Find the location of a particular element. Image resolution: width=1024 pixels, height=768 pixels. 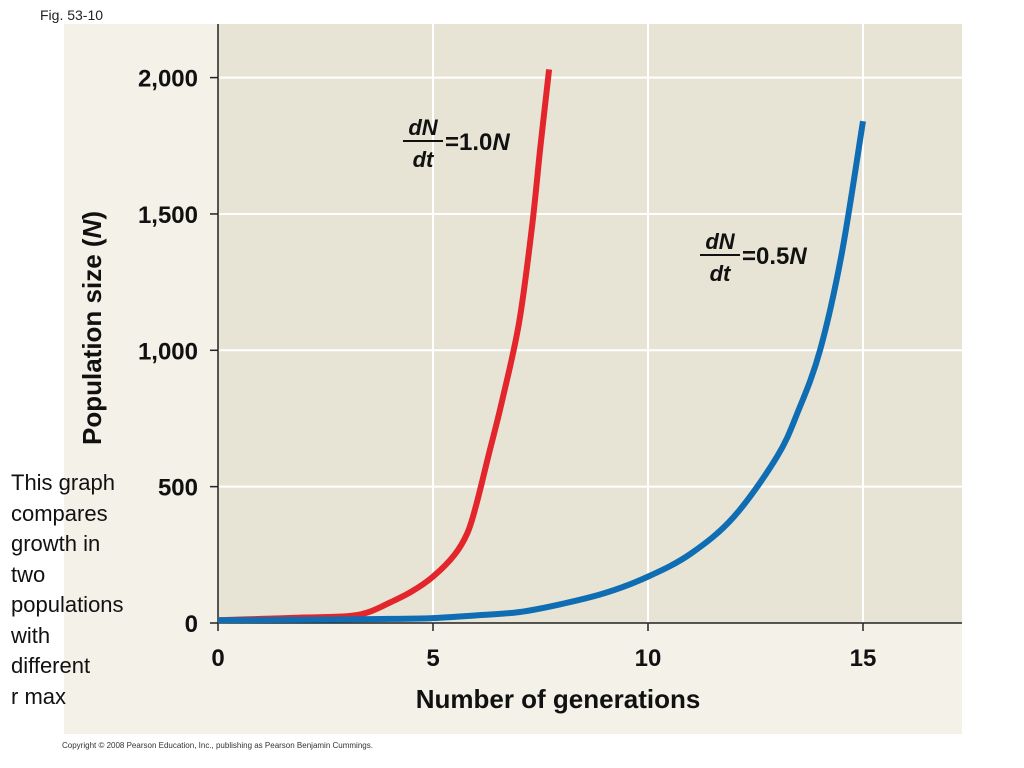

y-tick-label: 1,500 is located at coordinates (168, 215).